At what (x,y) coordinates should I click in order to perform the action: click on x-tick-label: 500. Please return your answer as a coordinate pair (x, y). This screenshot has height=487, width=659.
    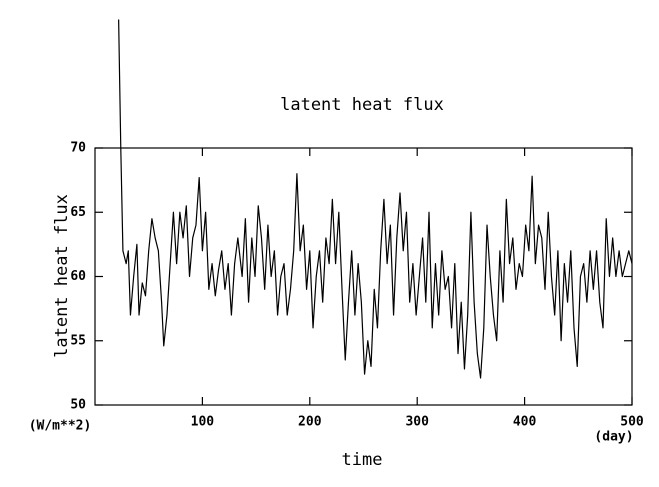
    Looking at the image, I should click on (632, 422).